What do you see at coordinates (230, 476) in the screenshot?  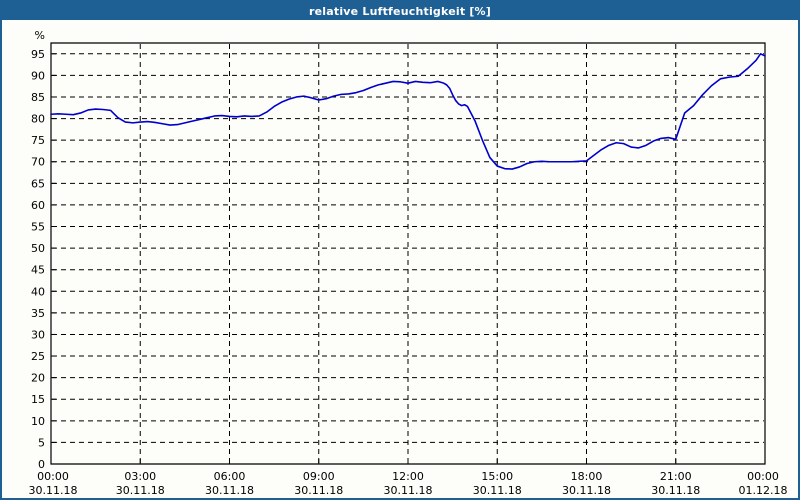 I see `x-tick-time-label: 06:00` at bounding box center [230, 476].